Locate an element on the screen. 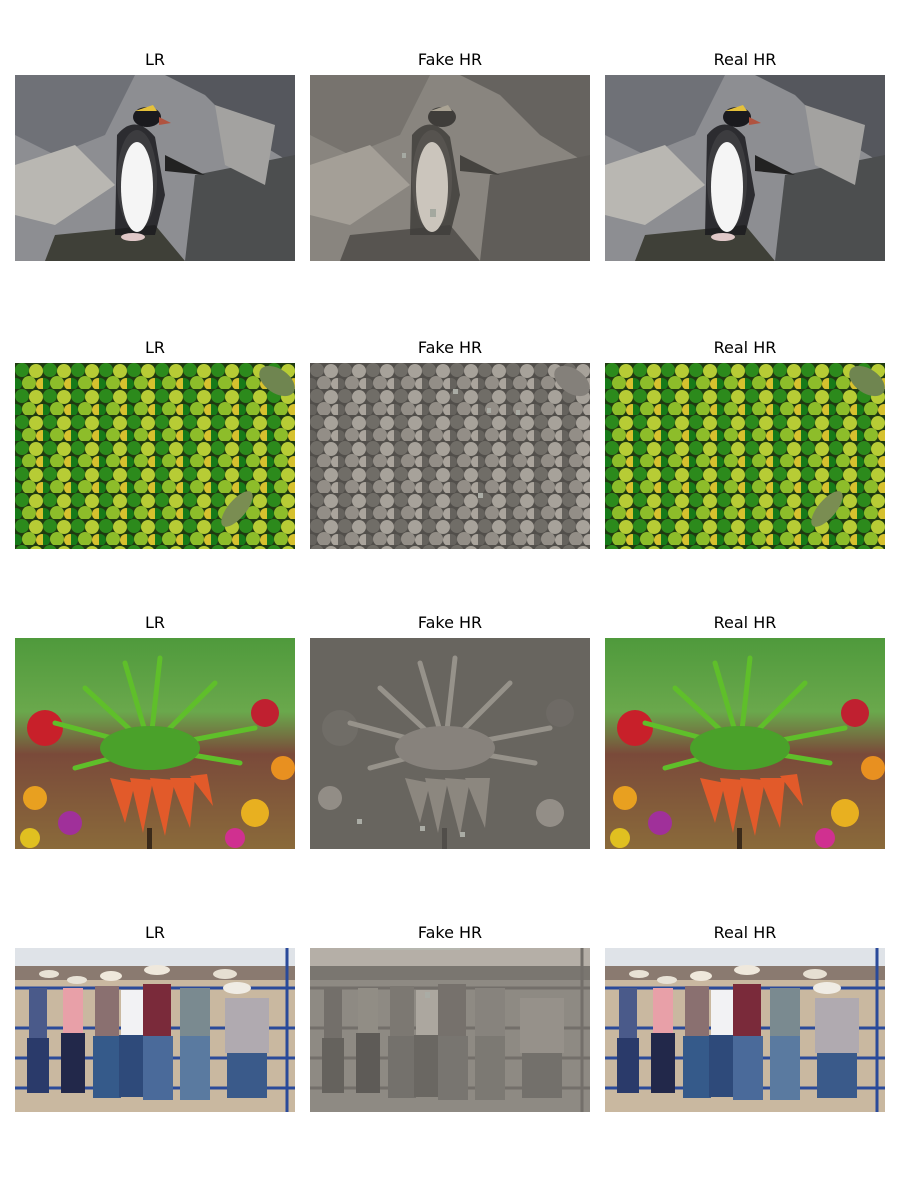 This screenshot has height=1199, width=900. panel-r1-fake: Fake HR is located at coordinates (450, 155).